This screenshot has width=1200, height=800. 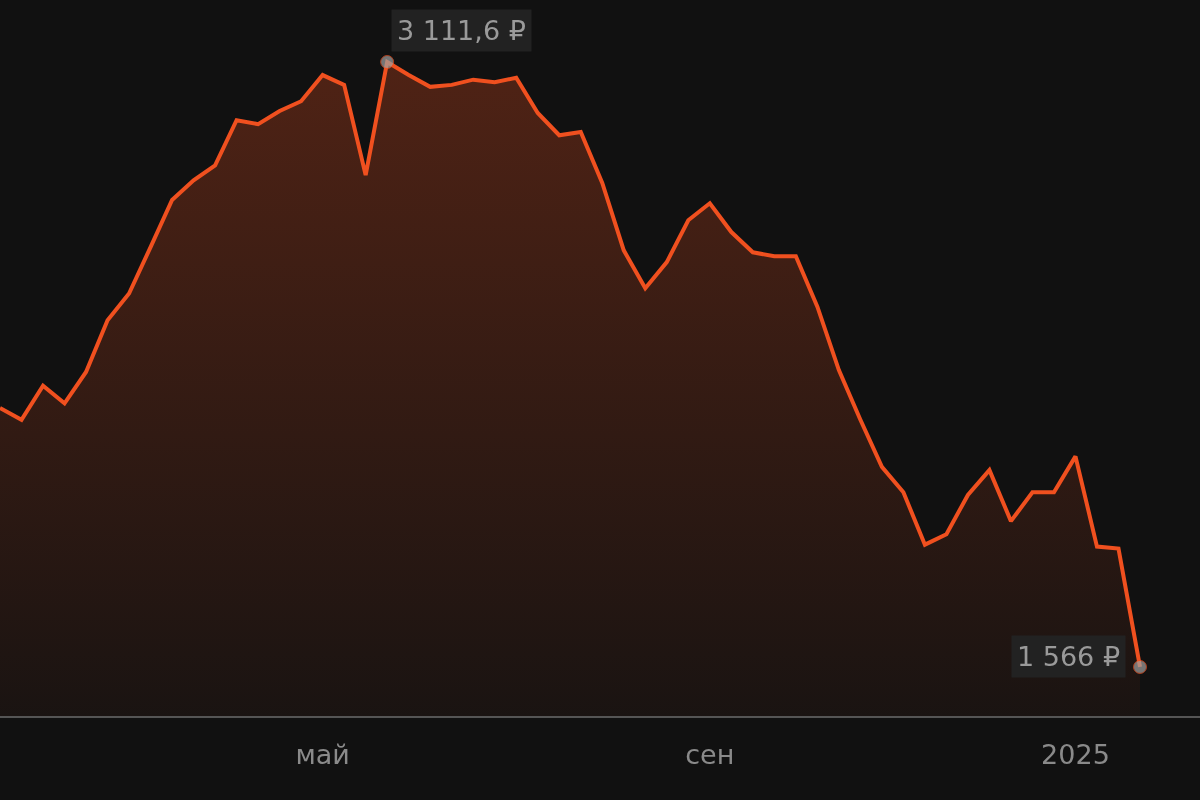 I want to click on text: 3 111,6 ₽, so click(x=461, y=30).